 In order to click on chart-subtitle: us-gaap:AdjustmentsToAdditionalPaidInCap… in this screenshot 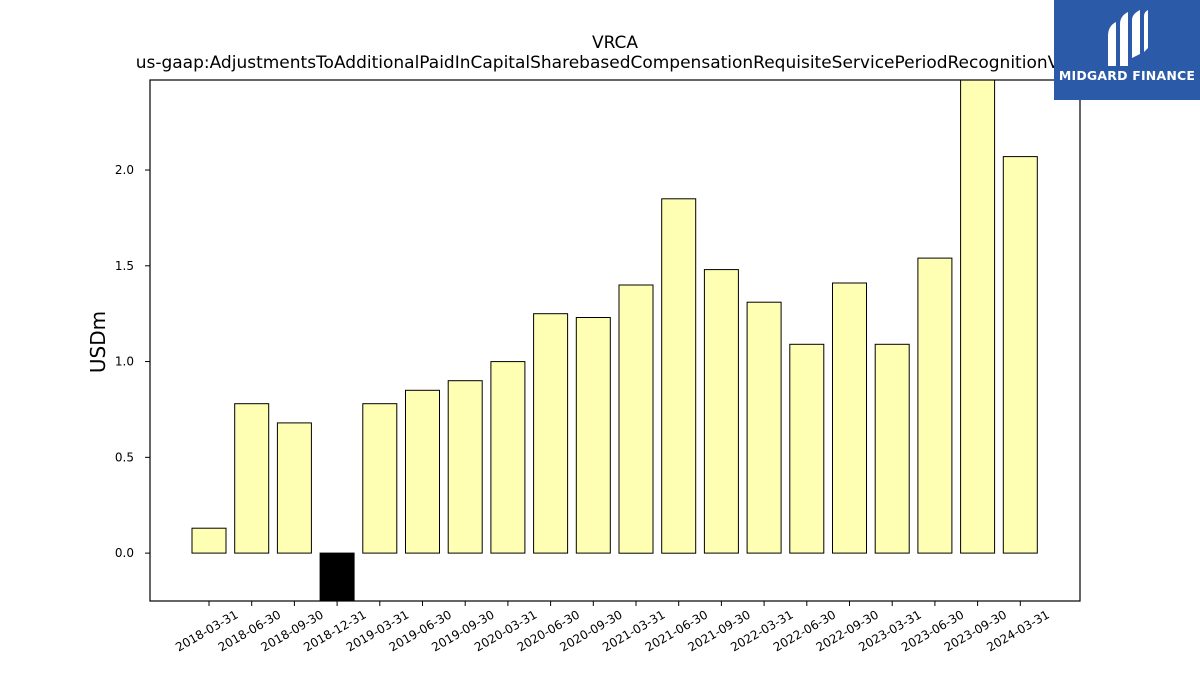, I will do `click(615, 63)`.